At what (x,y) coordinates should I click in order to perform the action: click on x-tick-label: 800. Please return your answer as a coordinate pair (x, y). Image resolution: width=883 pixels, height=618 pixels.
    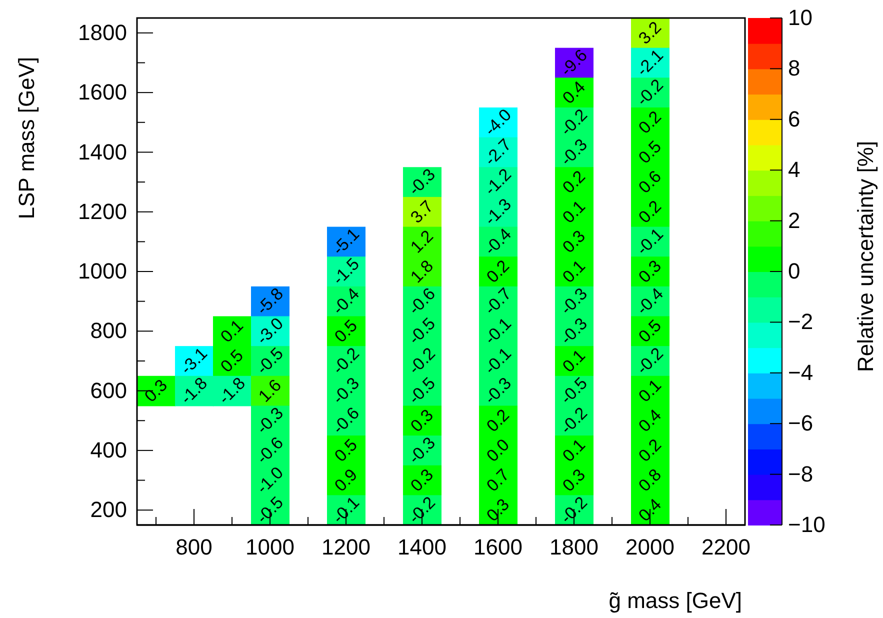
    Looking at the image, I should click on (194, 547).